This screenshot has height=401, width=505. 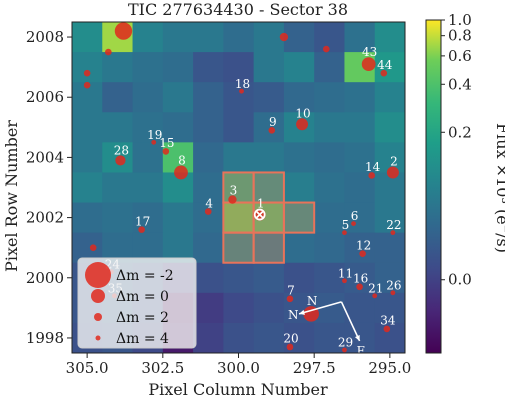 I want to click on star-label: 6, so click(x=355, y=216).